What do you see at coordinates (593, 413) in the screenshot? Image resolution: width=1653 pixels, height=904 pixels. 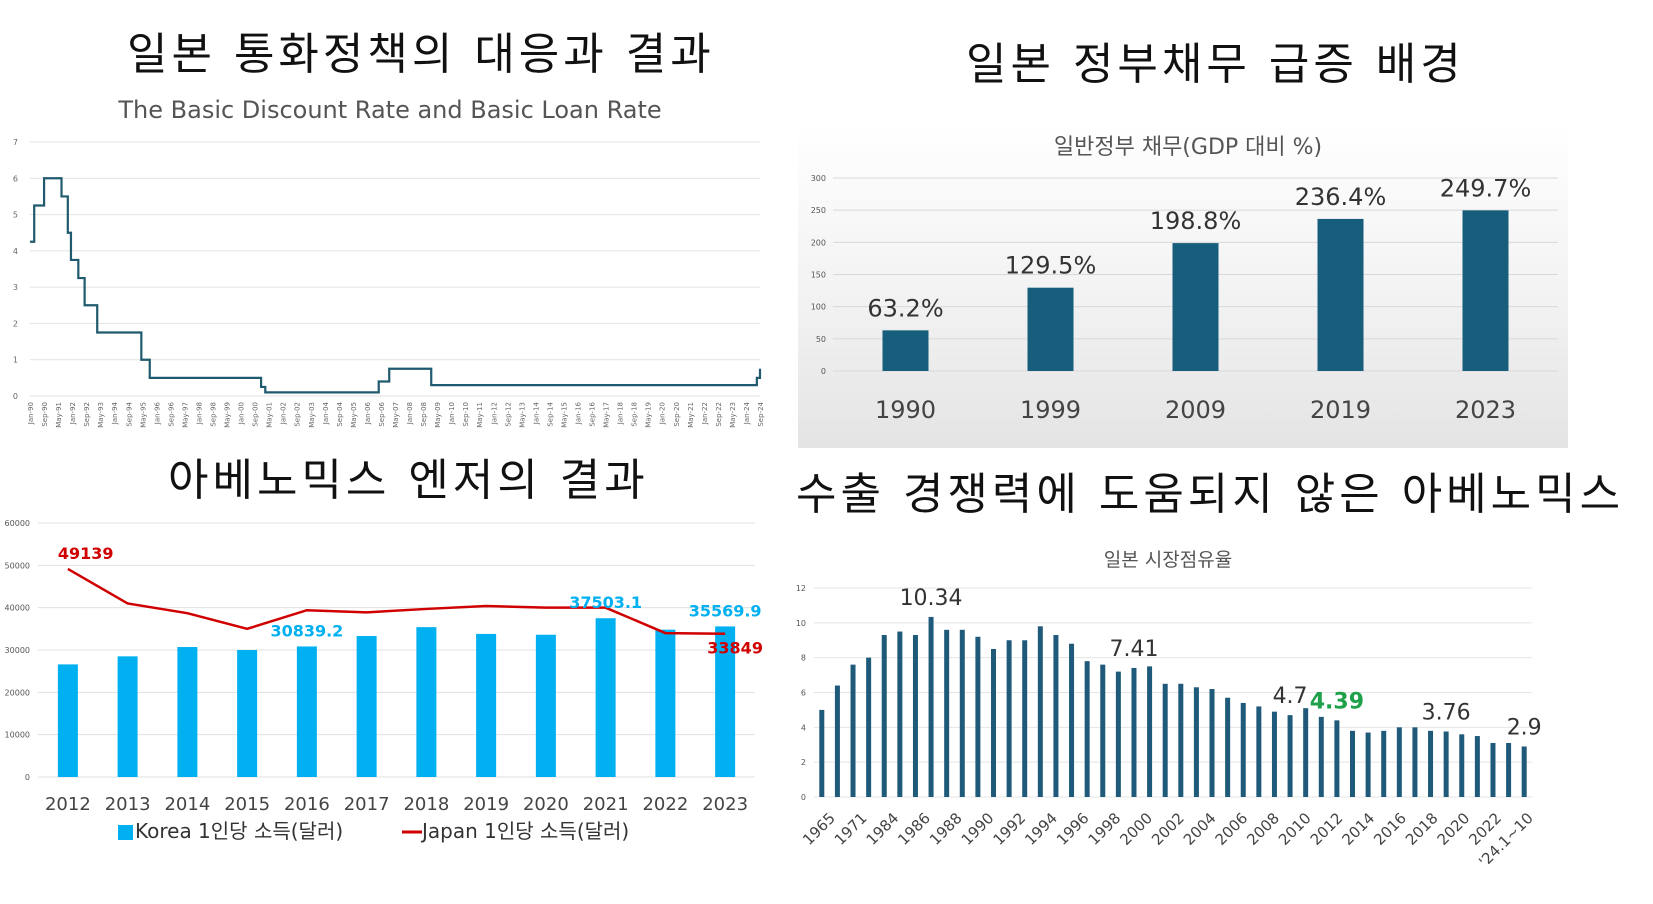 I see `x-tick-label: Sep-16` at bounding box center [593, 413].